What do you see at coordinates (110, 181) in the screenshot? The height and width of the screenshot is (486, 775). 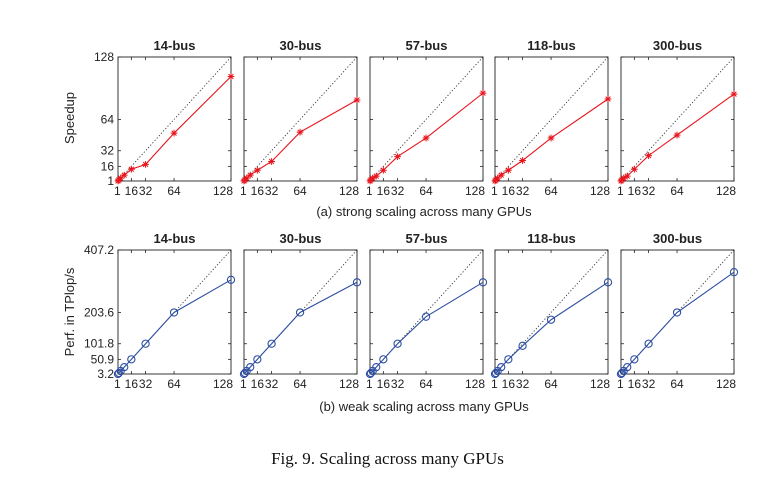 I see `y-tick-label: 1` at bounding box center [110, 181].